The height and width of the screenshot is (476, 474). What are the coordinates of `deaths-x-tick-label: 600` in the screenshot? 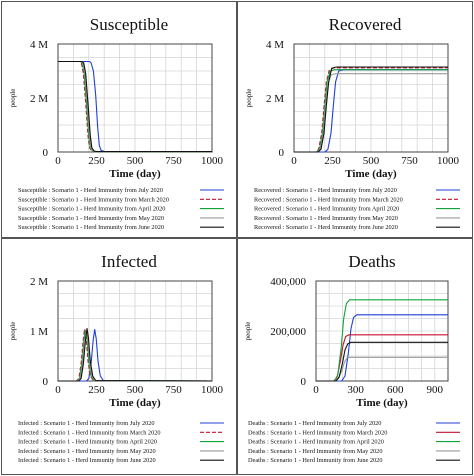 It's located at (395, 390).